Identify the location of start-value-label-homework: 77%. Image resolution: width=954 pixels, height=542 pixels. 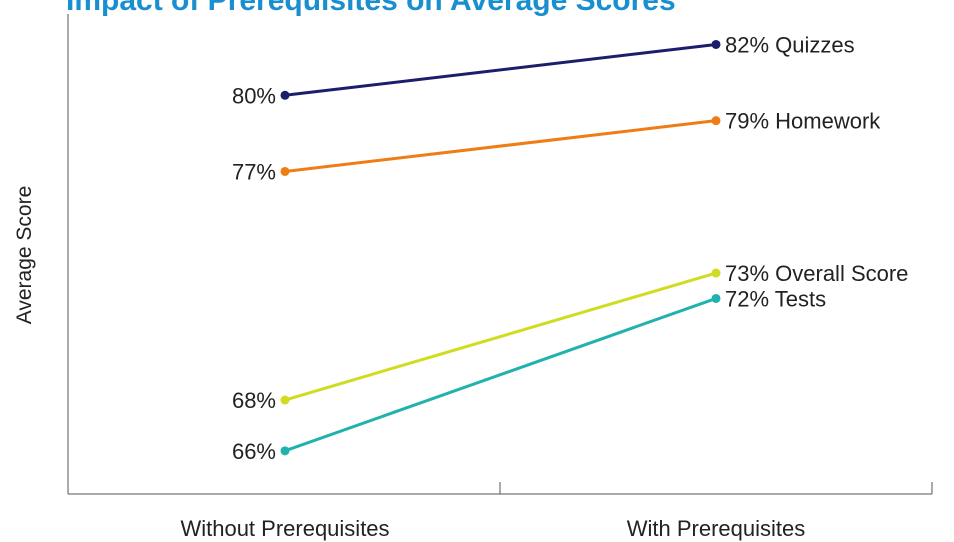
(254, 171).